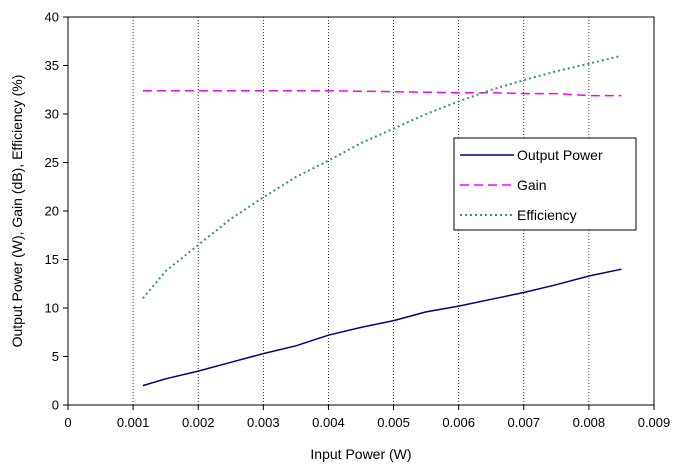 Image resolution: width=686 pixels, height=473 pixels. What do you see at coordinates (55, 356) in the screenshot?
I see `y-tick-label: 5` at bounding box center [55, 356].